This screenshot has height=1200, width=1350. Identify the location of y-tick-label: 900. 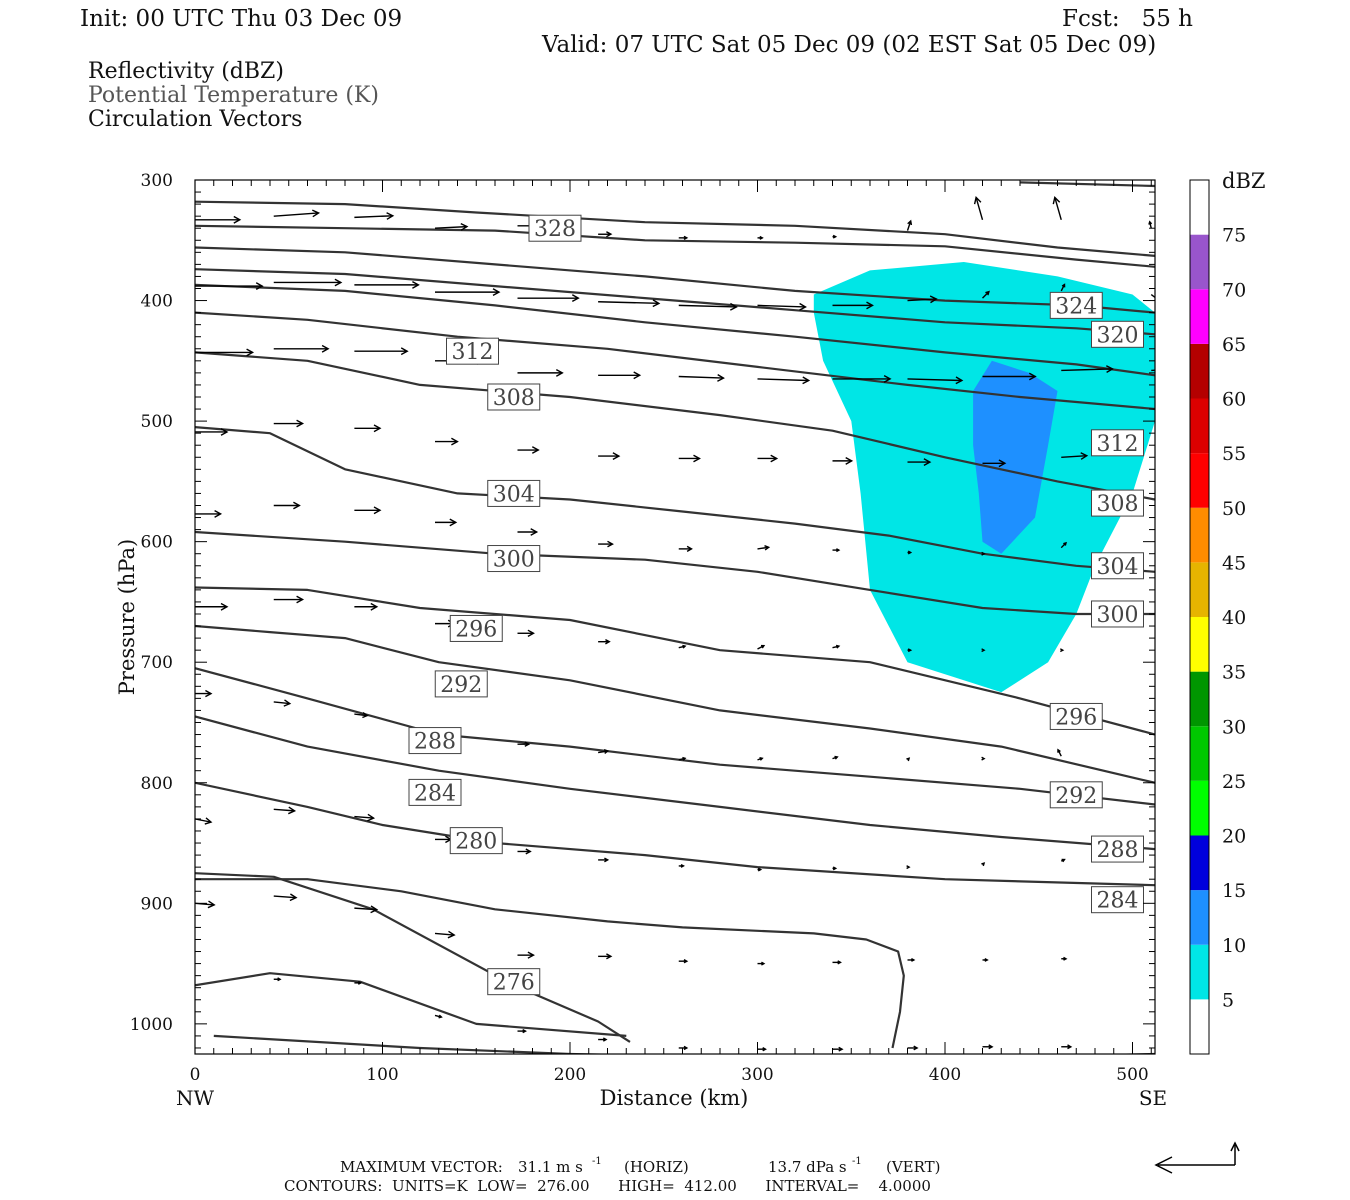
(157, 904).